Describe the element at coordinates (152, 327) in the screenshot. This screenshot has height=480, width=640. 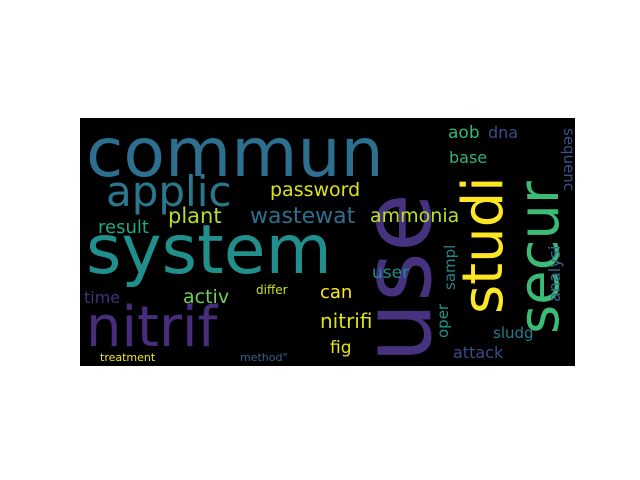
I see `word-nitrif: nitrif` at that location.